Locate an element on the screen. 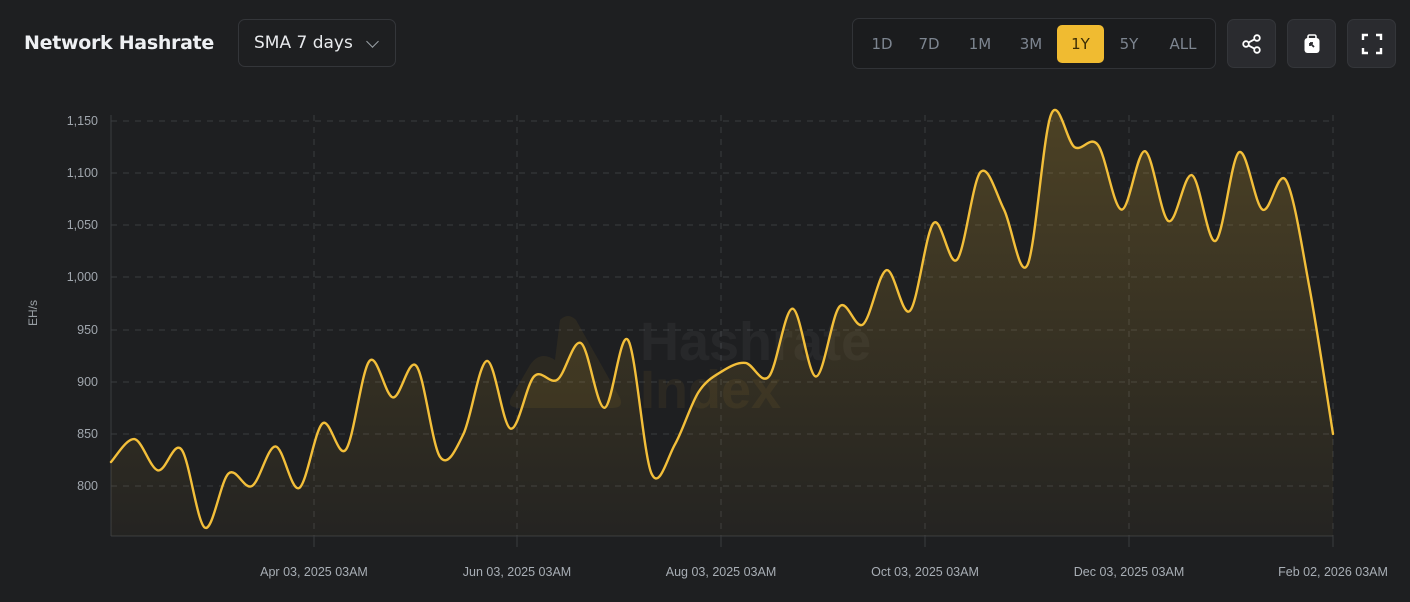 Image resolution: width=1410 pixels, height=602 pixels. page-title: Network Hashrate is located at coordinates (119, 43).